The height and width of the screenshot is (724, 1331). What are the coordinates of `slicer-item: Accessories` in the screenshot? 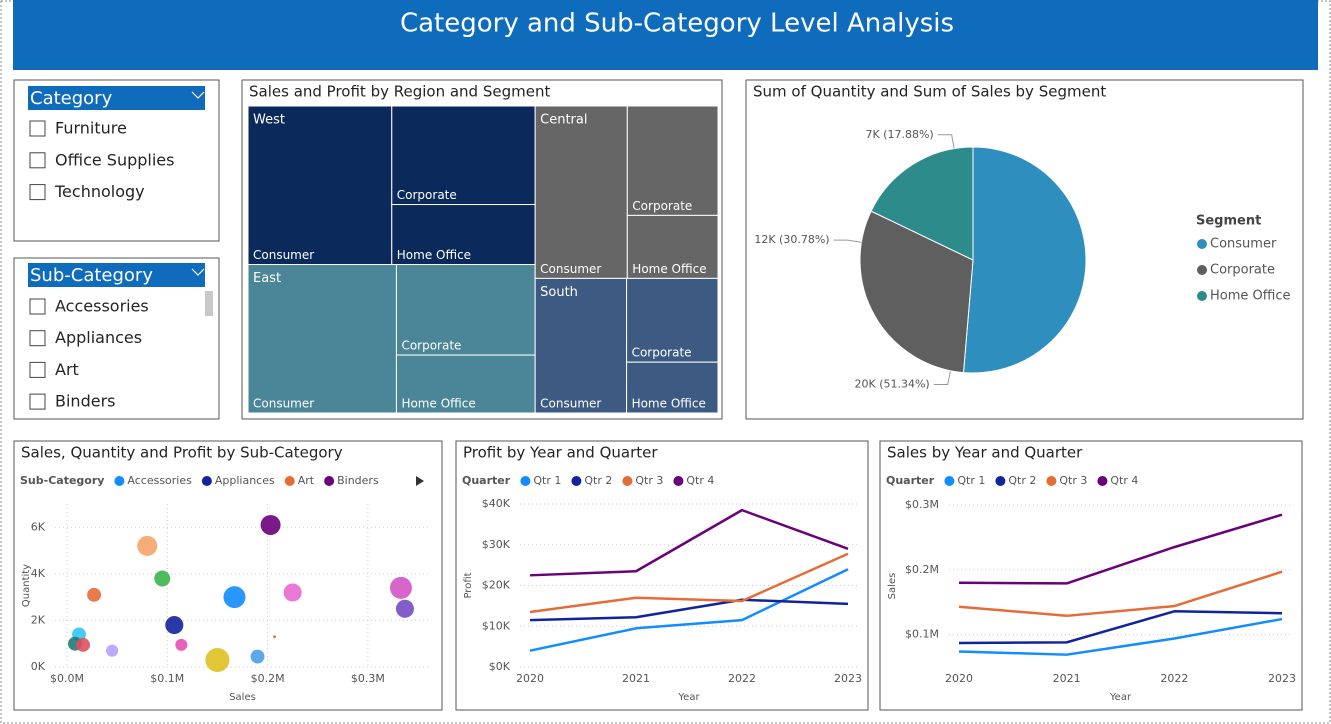 It's located at (102, 306).